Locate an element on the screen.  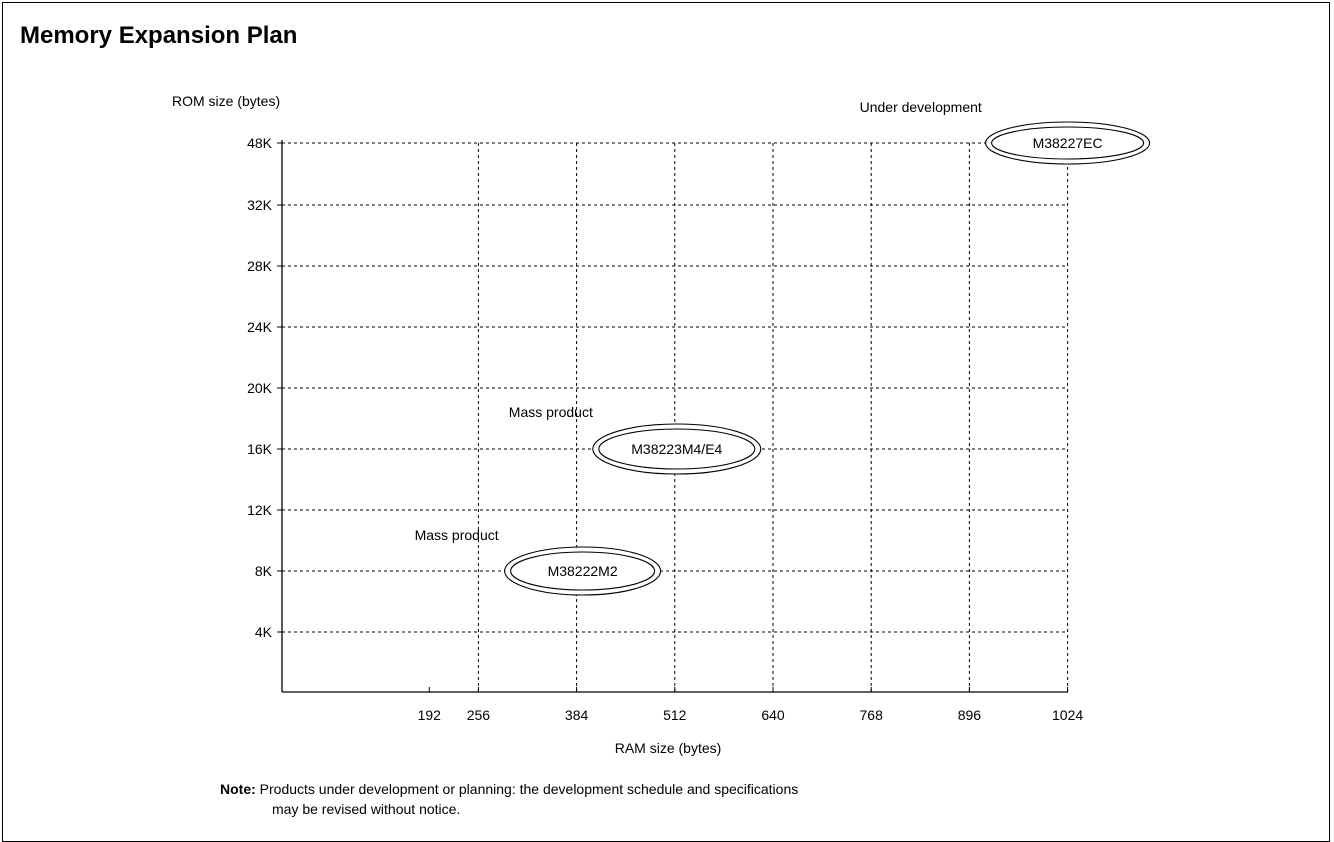
x-tick-label: 384 is located at coordinates (577, 715).